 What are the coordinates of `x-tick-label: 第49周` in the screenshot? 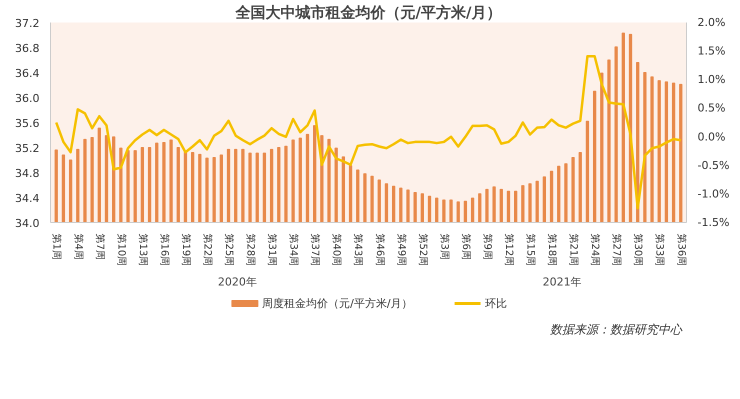 It's located at (401, 250).